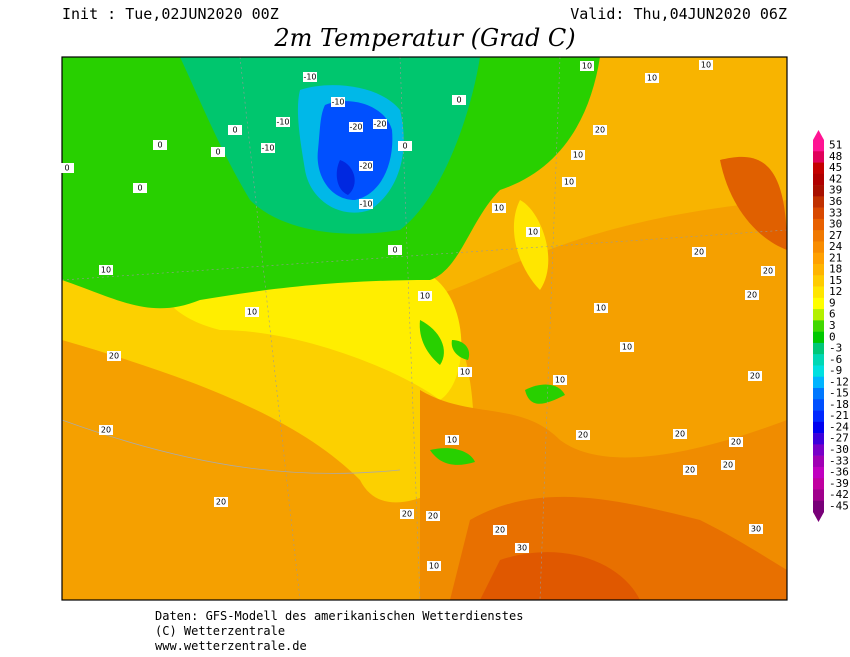 This screenshot has height=657, width=850. I want to click on map-title: 2m Temperatur (Grad C), so click(424, 38).